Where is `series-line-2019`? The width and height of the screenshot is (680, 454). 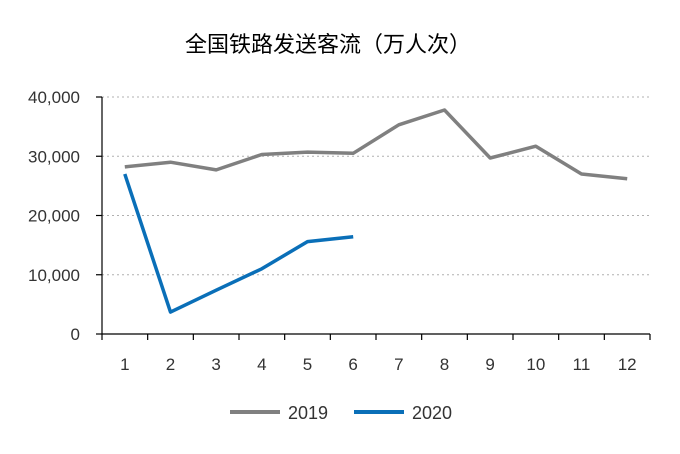 series-line-2019 is located at coordinates (376, 144).